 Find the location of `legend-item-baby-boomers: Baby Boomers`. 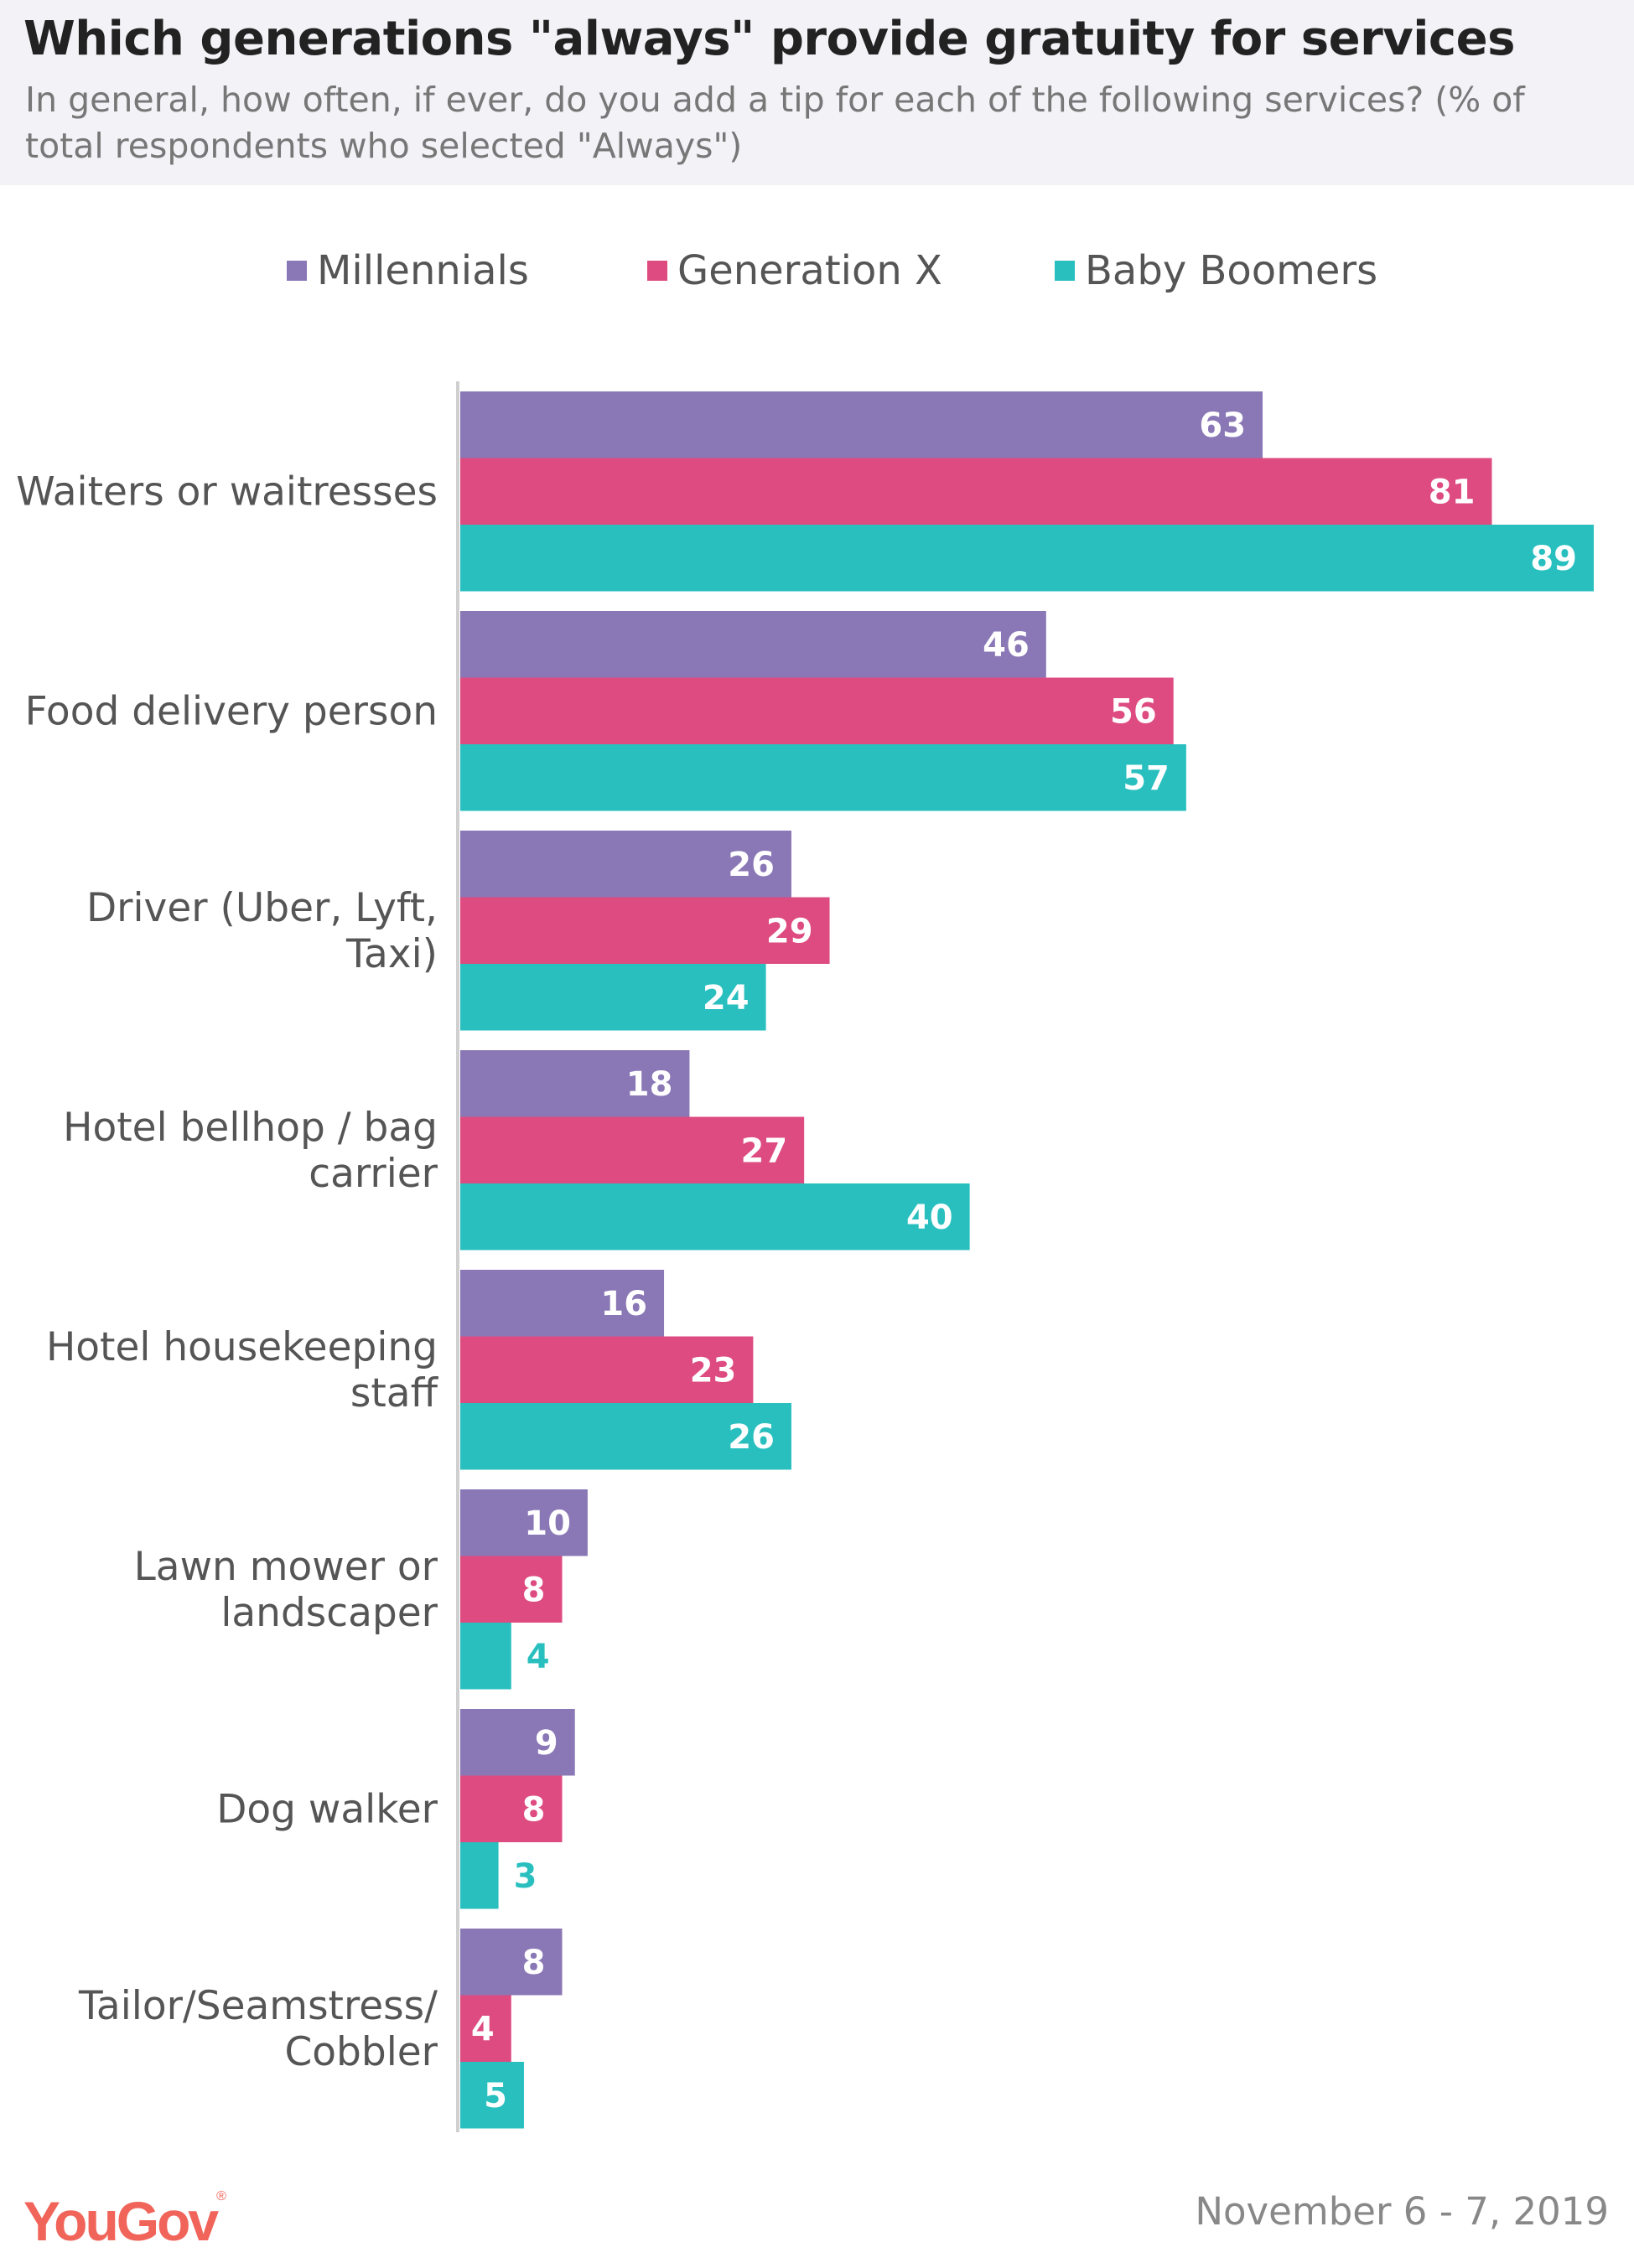

legend-item-baby-boomers: Baby Boomers is located at coordinates (1216, 270).